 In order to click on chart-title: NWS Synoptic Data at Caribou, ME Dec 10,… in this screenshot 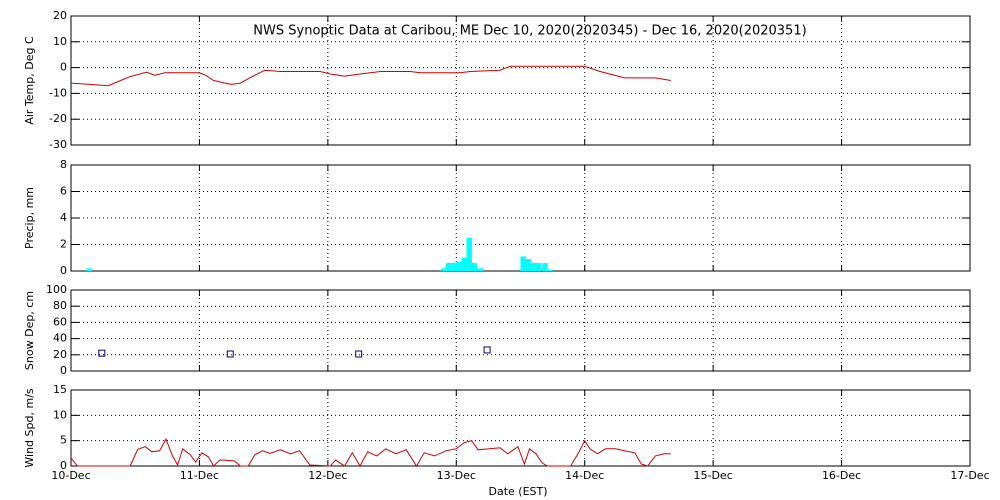, I will do `click(529, 31)`.